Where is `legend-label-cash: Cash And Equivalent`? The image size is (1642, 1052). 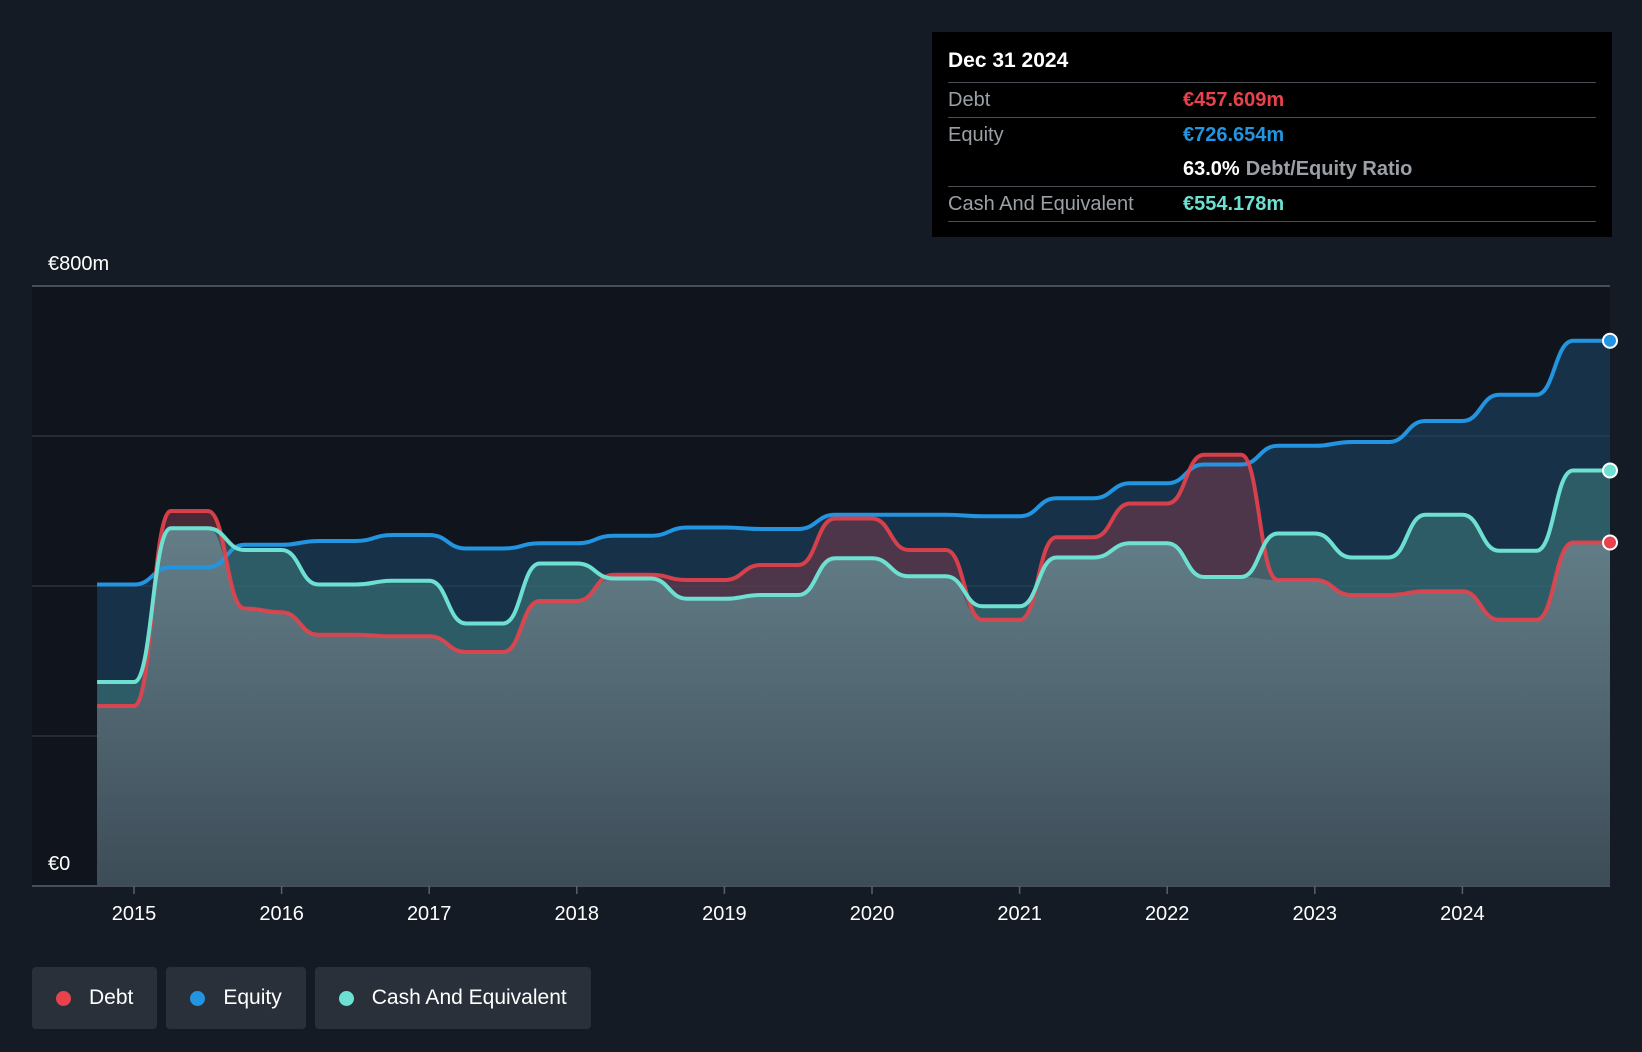
legend-label-cash: Cash And Equivalent is located at coordinates (469, 997).